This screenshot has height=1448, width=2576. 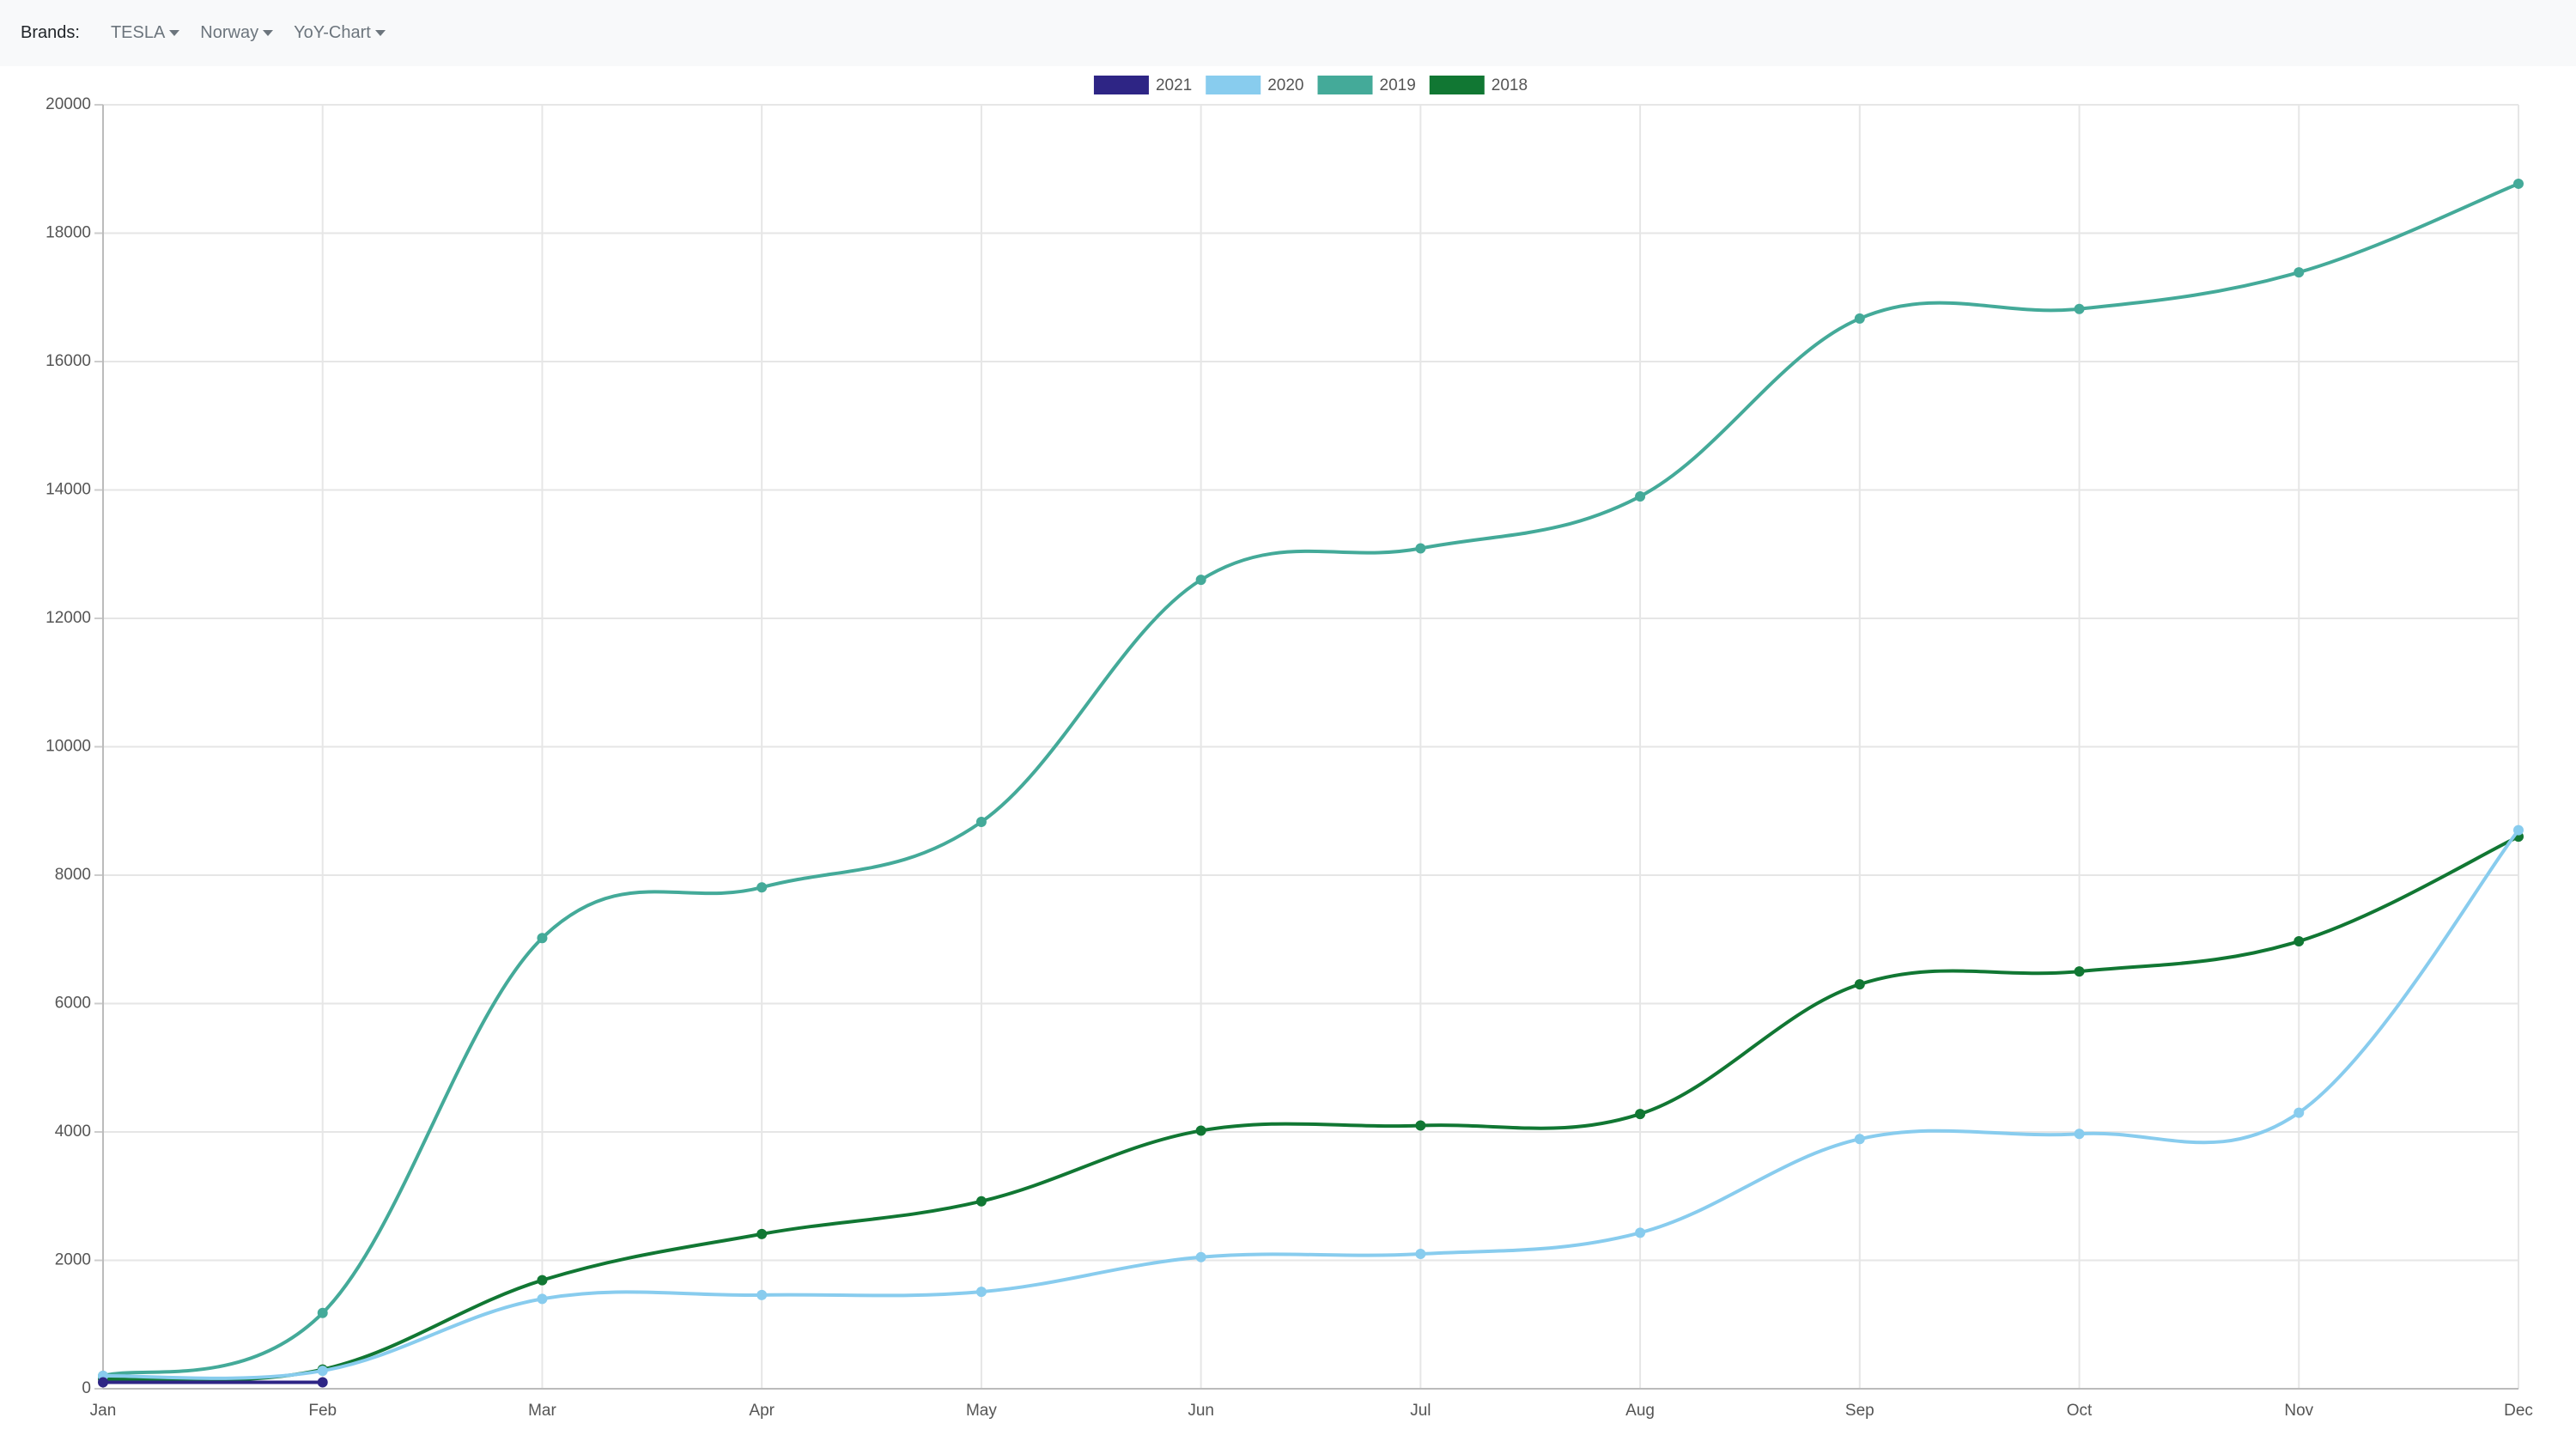 What do you see at coordinates (1285, 85) in the screenshot?
I see `legend-label: 2020` at bounding box center [1285, 85].